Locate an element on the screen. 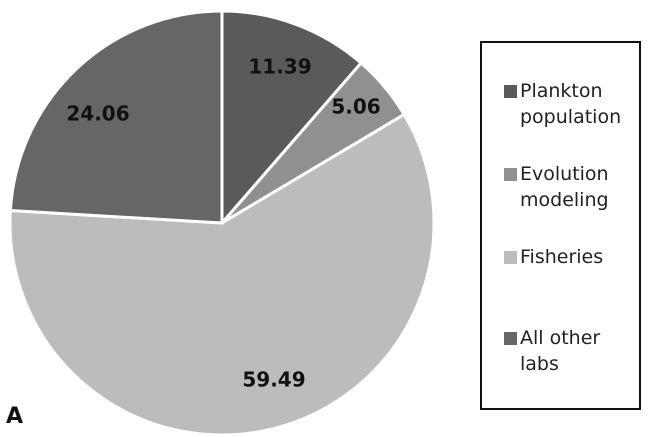 Image resolution: width=649 pixels, height=437 pixels. slice-value-label: 5.06 is located at coordinates (355, 107).